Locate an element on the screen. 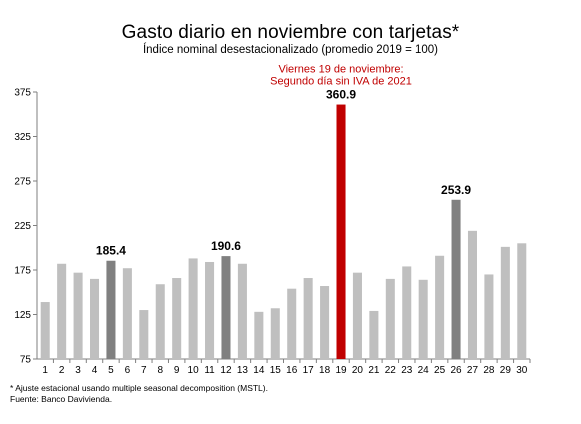  x-tick-label: 19 is located at coordinates (341, 370).